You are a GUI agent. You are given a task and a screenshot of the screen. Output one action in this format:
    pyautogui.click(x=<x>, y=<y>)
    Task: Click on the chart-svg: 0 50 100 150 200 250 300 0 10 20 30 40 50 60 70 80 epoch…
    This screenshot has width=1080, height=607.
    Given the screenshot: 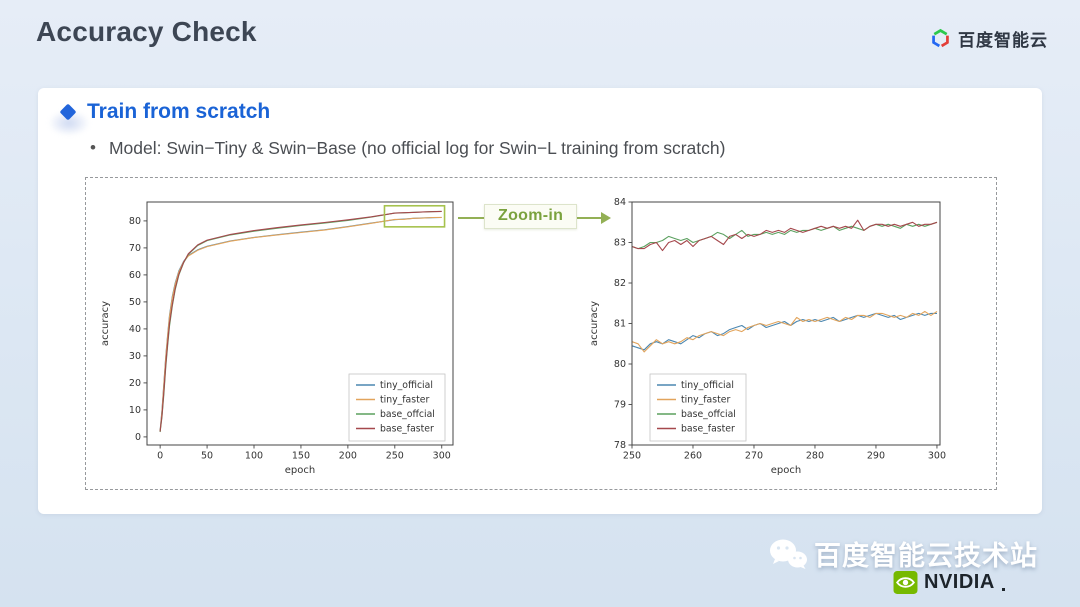 What is the action you would take?
    pyautogui.click(x=277, y=338)
    